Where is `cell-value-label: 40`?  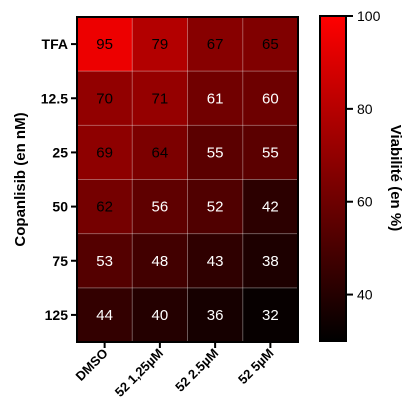
cell-value-label: 40 is located at coordinates (160, 315).